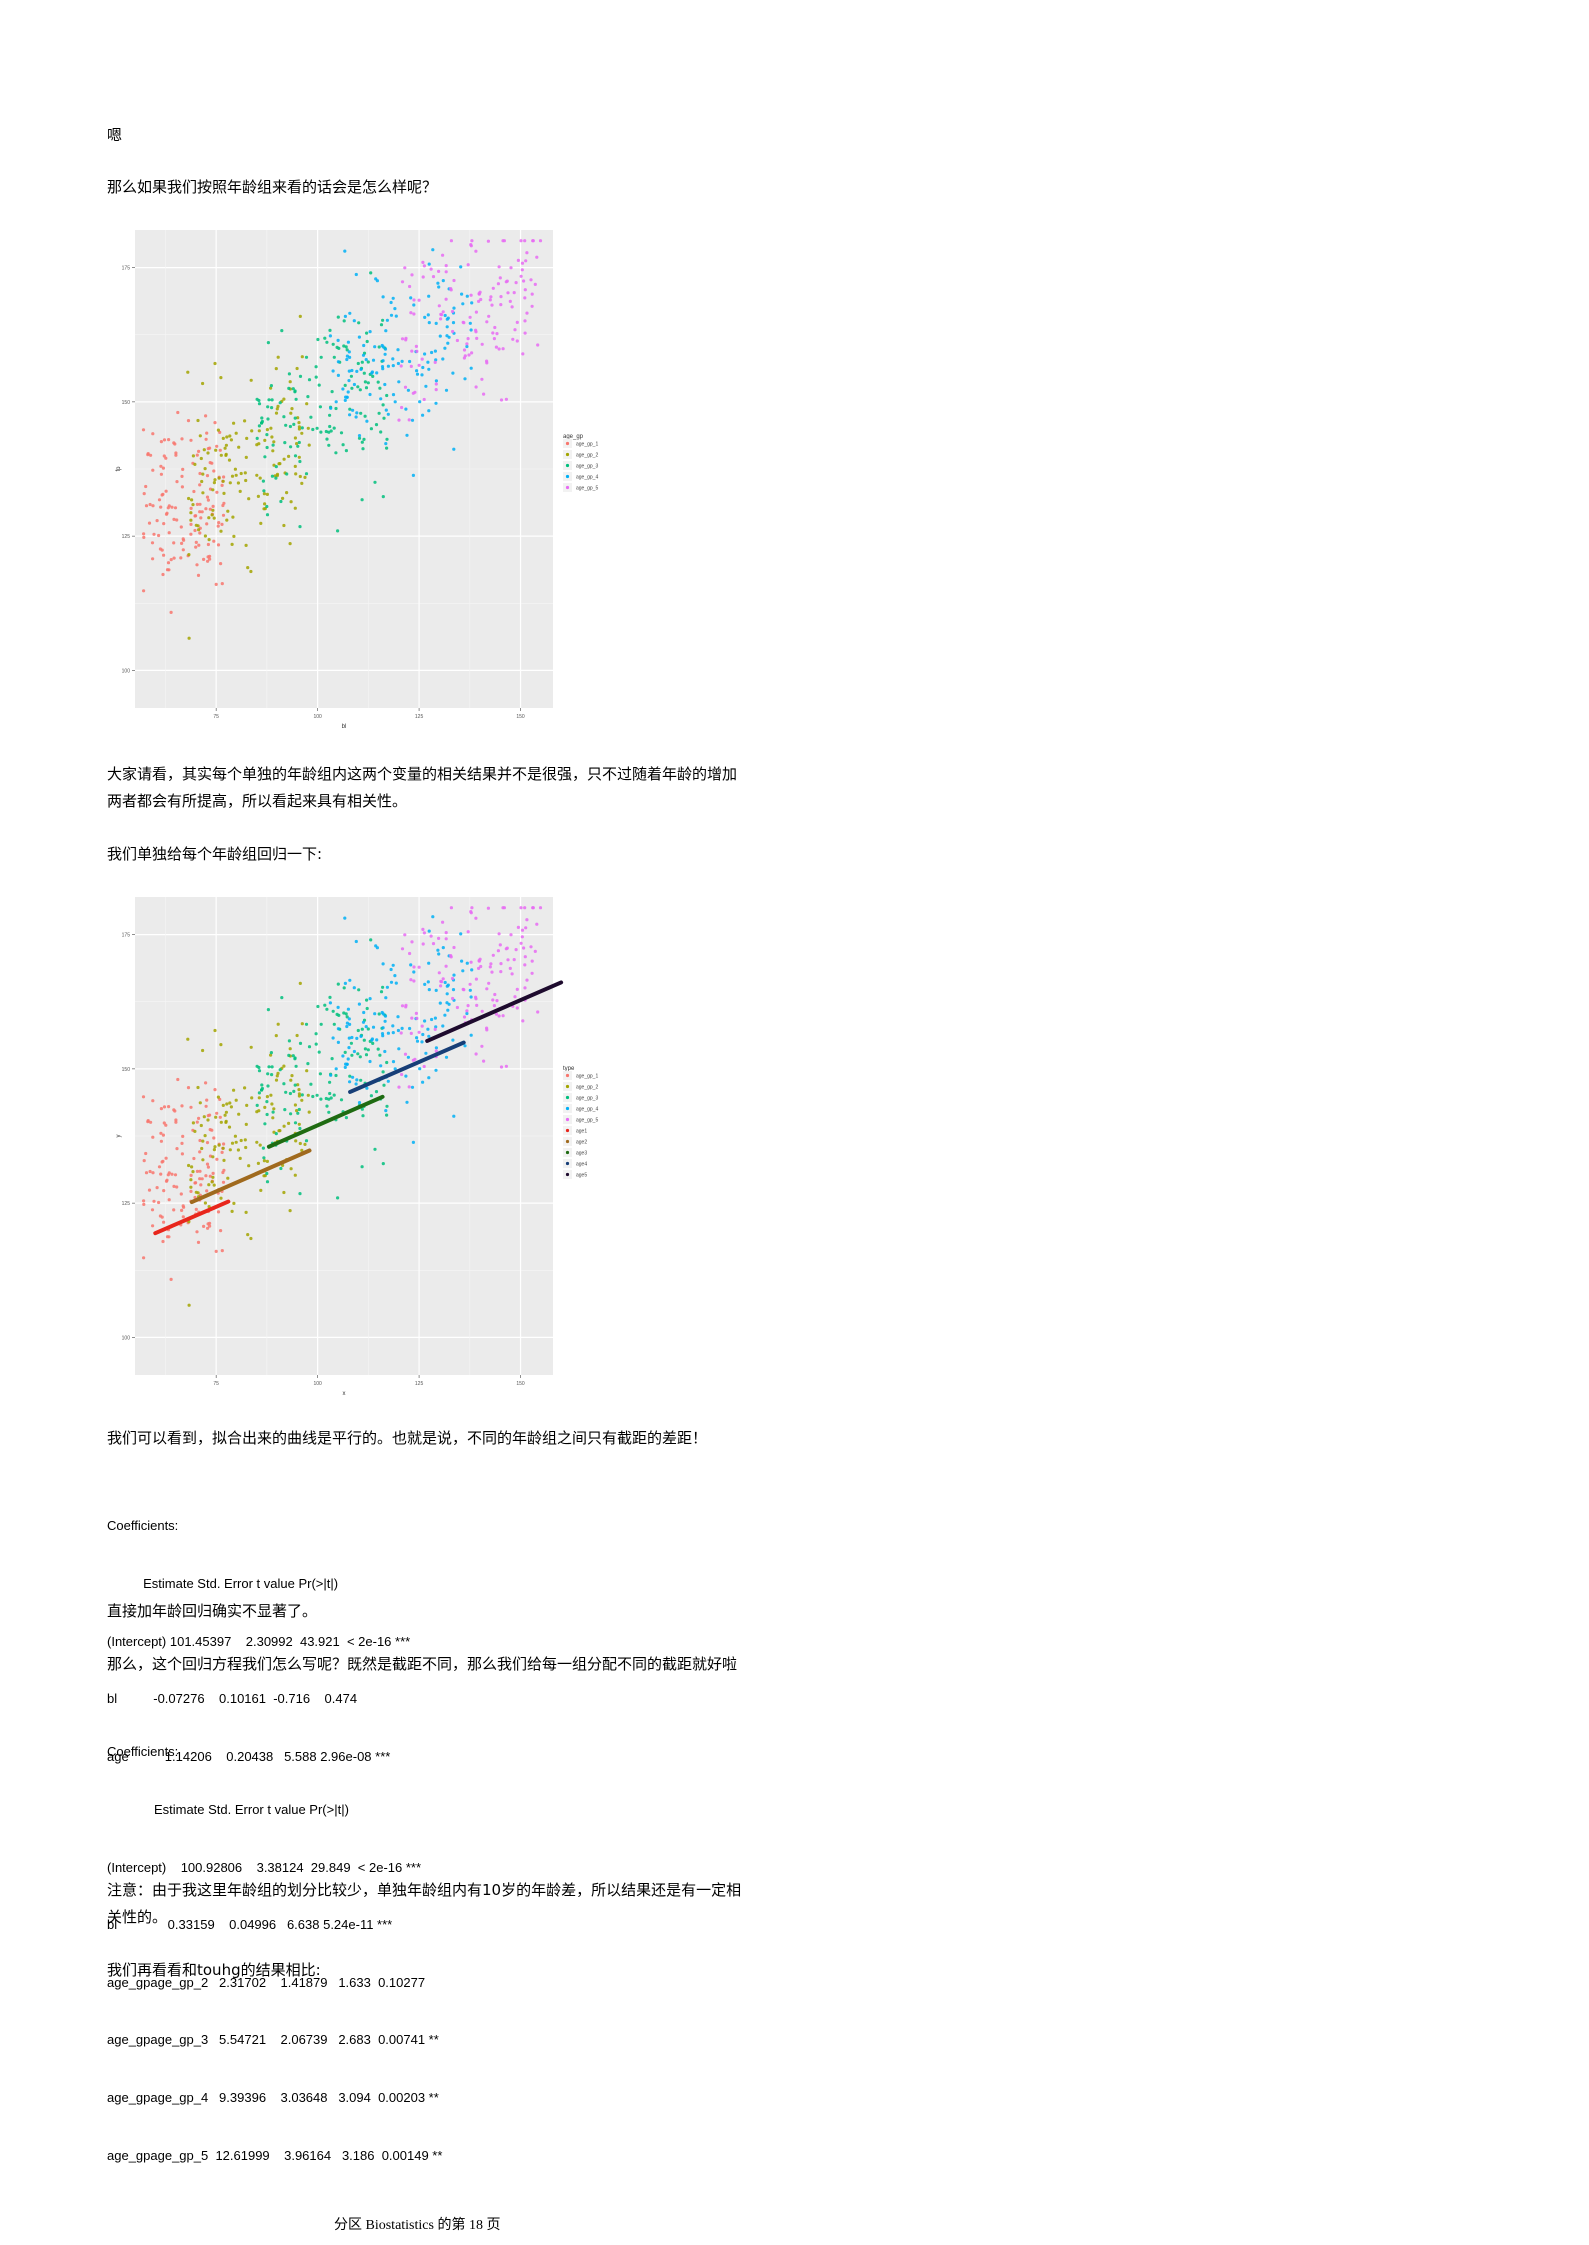 Image resolution: width=1589 pixels, height=2245 pixels. What do you see at coordinates (119, 469) in the screenshot?
I see `y-axis-label: fp` at bounding box center [119, 469].